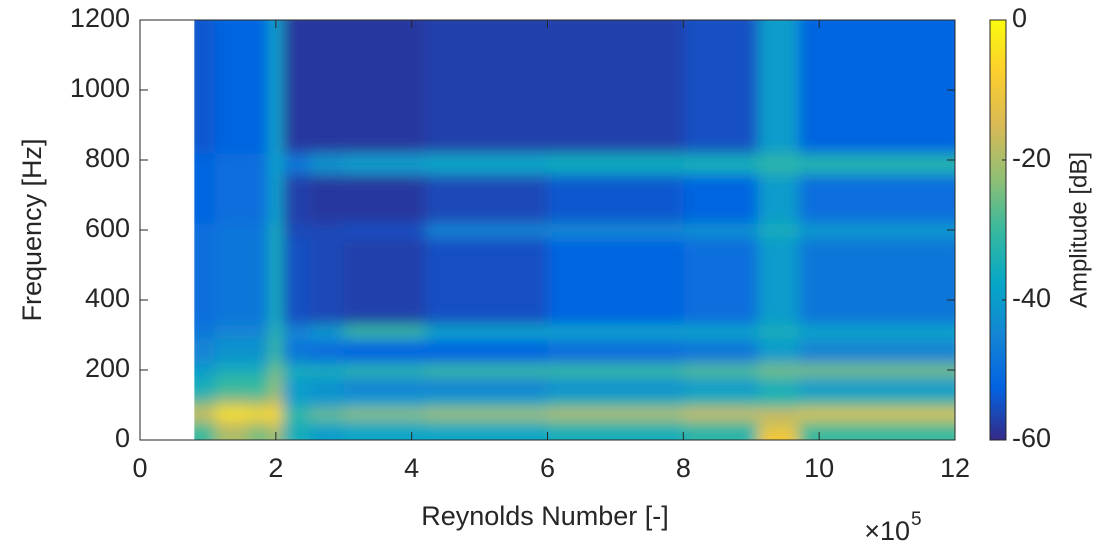  Describe the element at coordinates (547, 468) in the screenshot. I see `x-tick-label: 6` at that location.